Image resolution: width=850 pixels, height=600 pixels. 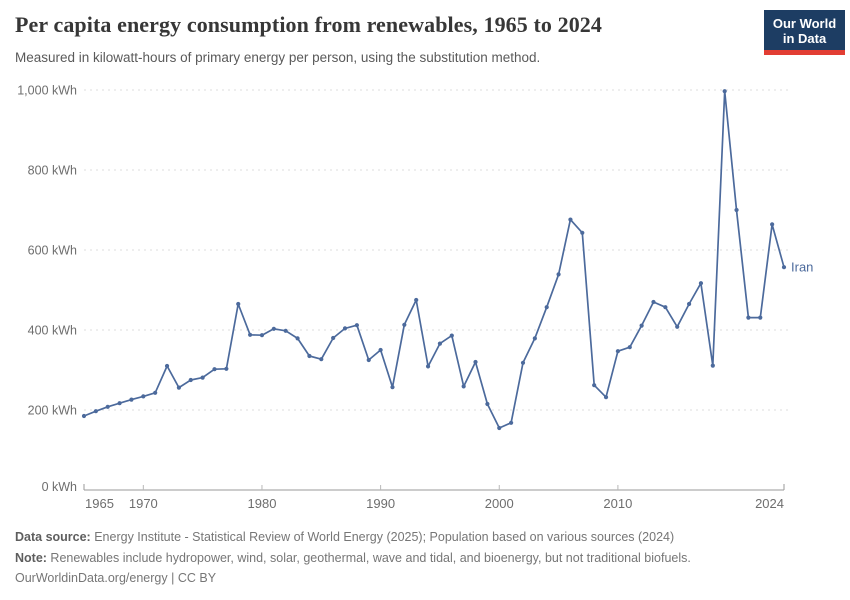 What do you see at coordinates (534, 338) in the screenshot?
I see `data-point-2003` at bounding box center [534, 338].